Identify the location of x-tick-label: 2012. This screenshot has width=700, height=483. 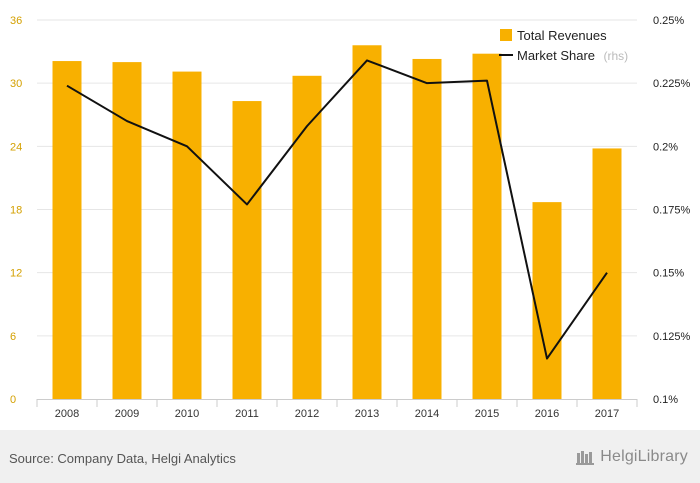
(307, 414).